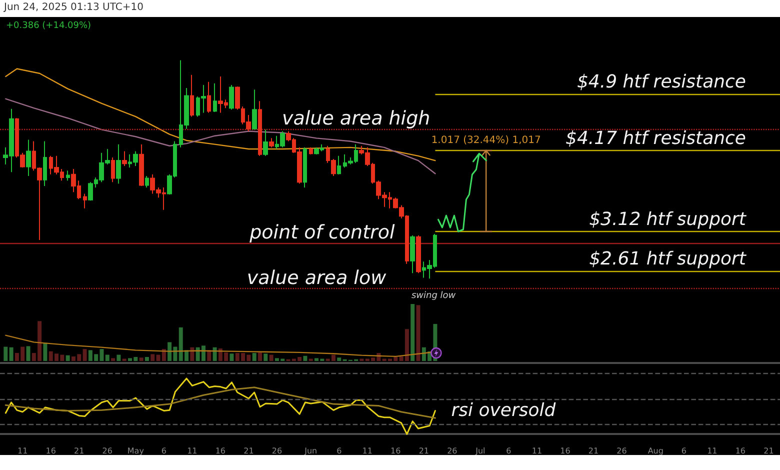 The image size is (780, 470). What do you see at coordinates (661, 82) in the screenshot?
I see `text: $4.9 htf resistance` at bounding box center [661, 82].